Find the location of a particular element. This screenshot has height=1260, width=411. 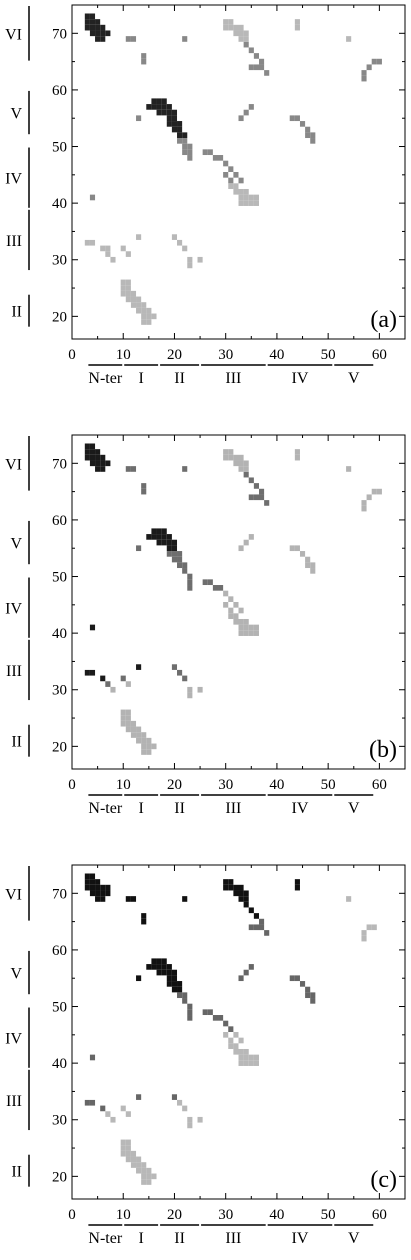

x-tick-label: 30 is located at coordinates (225, 1215).